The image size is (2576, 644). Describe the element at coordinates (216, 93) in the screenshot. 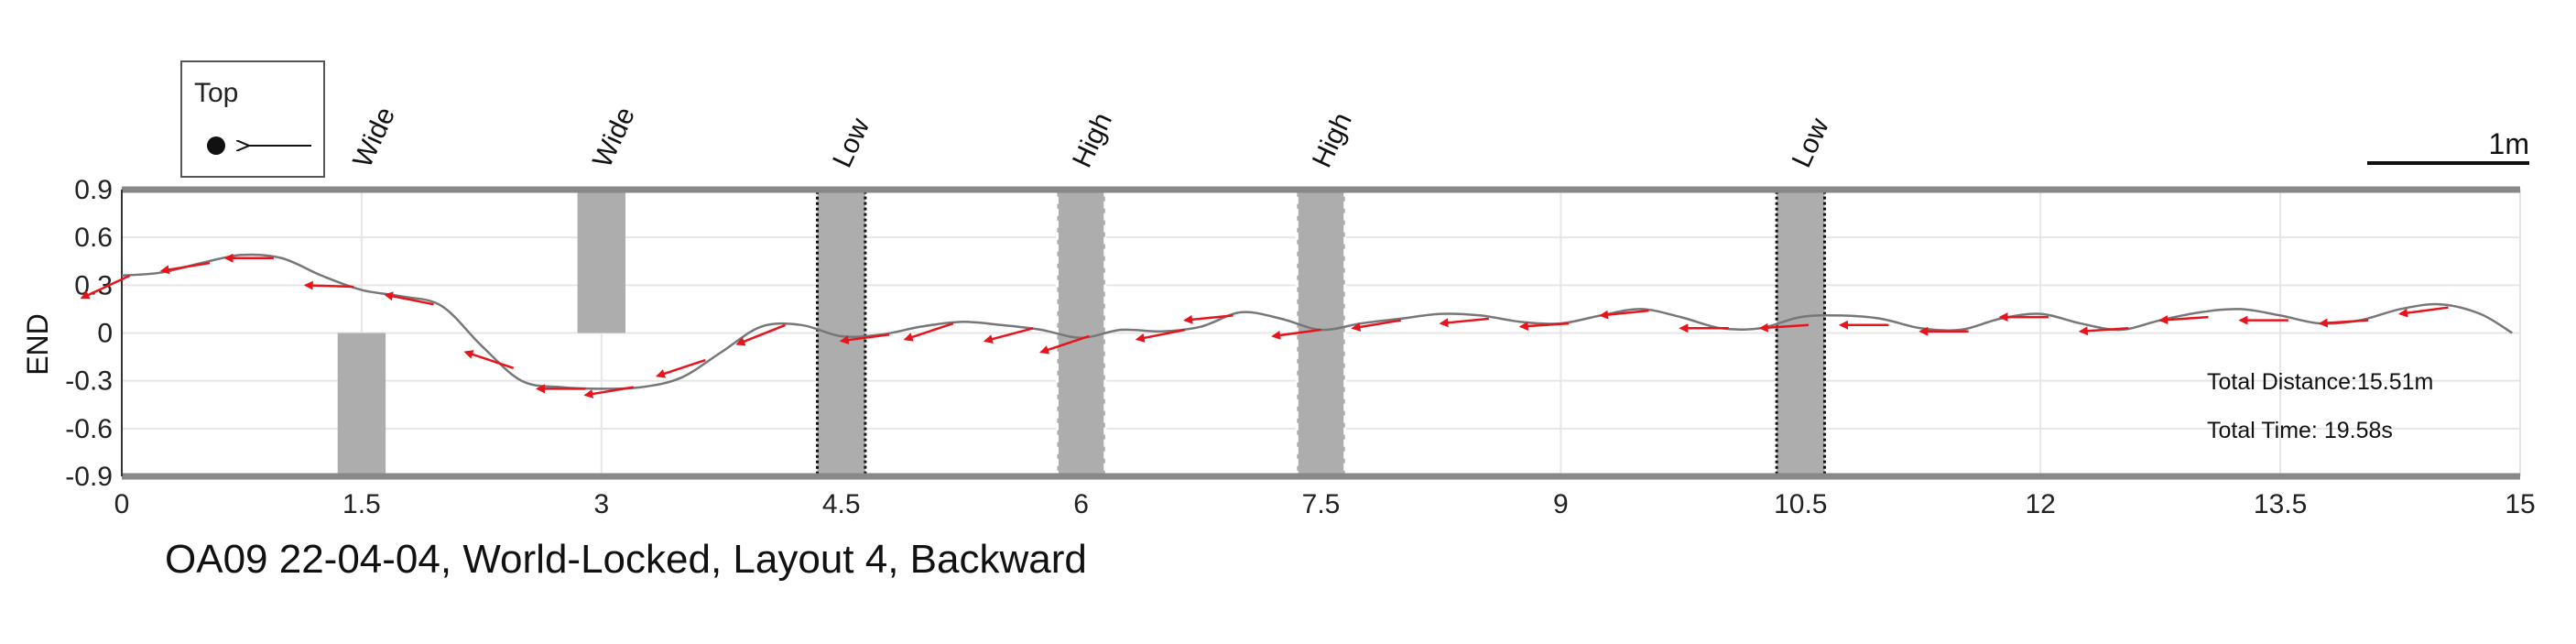

I see `legend-title: Top` at that location.